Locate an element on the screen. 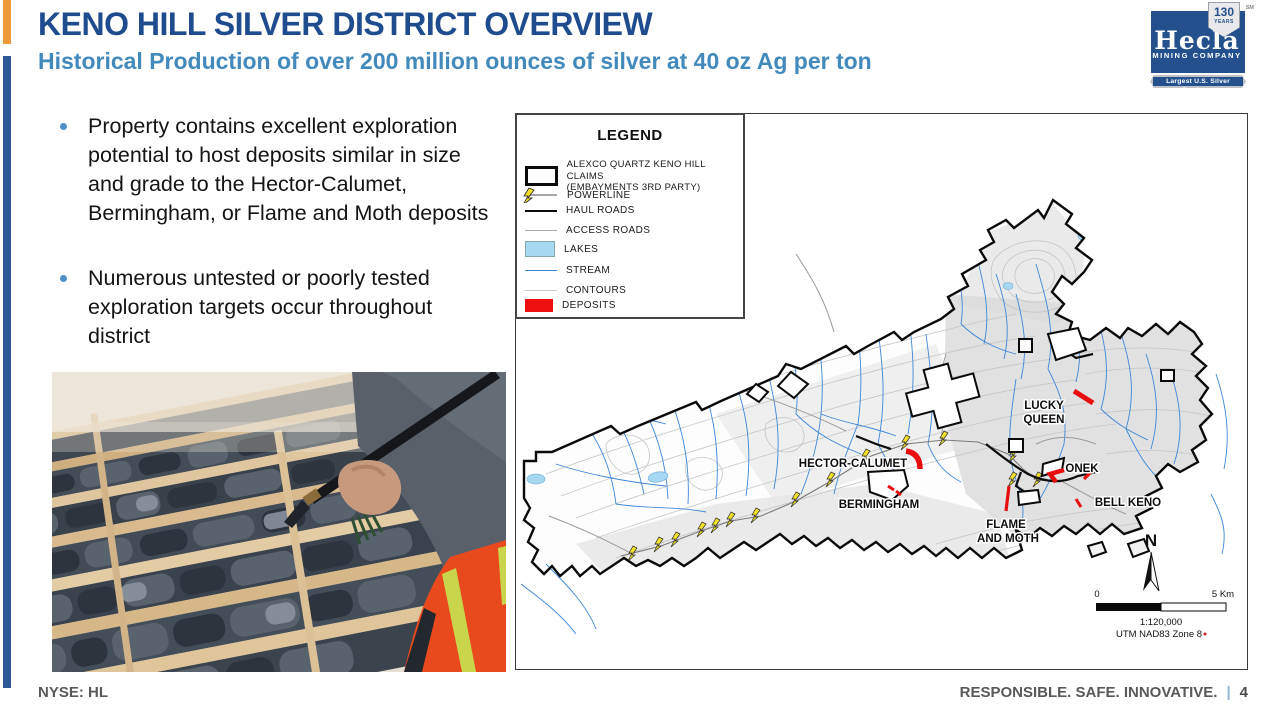 Image resolution: width=1280 pixels, height=720 pixels. map-label-bell-keno: BELL KENO is located at coordinates (1128, 503).